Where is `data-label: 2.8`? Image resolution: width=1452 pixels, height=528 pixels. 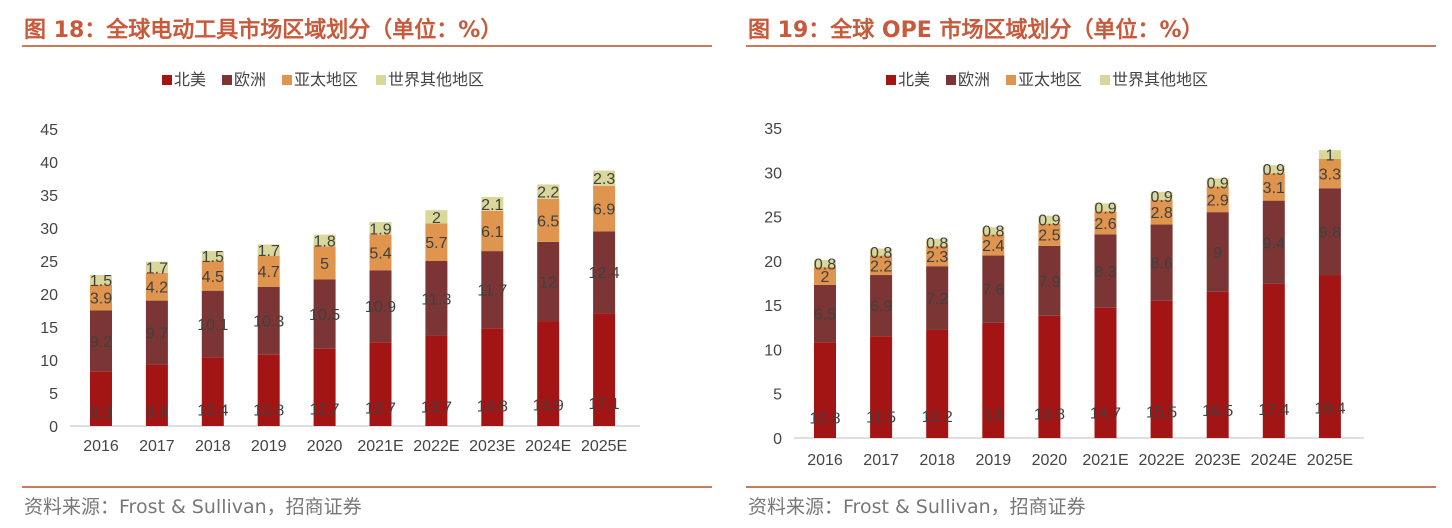
data-label: 2.8 is located at coordinates (1161, 213).